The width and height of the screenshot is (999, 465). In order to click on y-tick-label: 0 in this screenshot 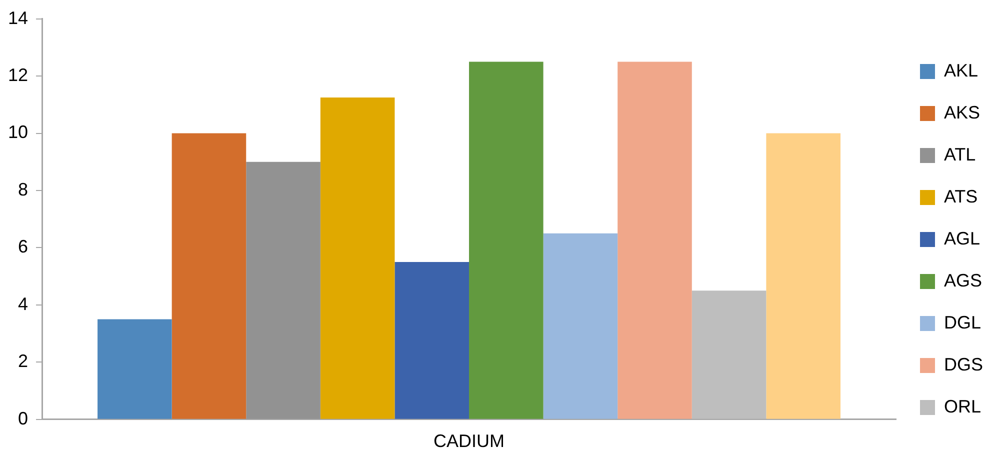, I will do `click(23, 418)`.